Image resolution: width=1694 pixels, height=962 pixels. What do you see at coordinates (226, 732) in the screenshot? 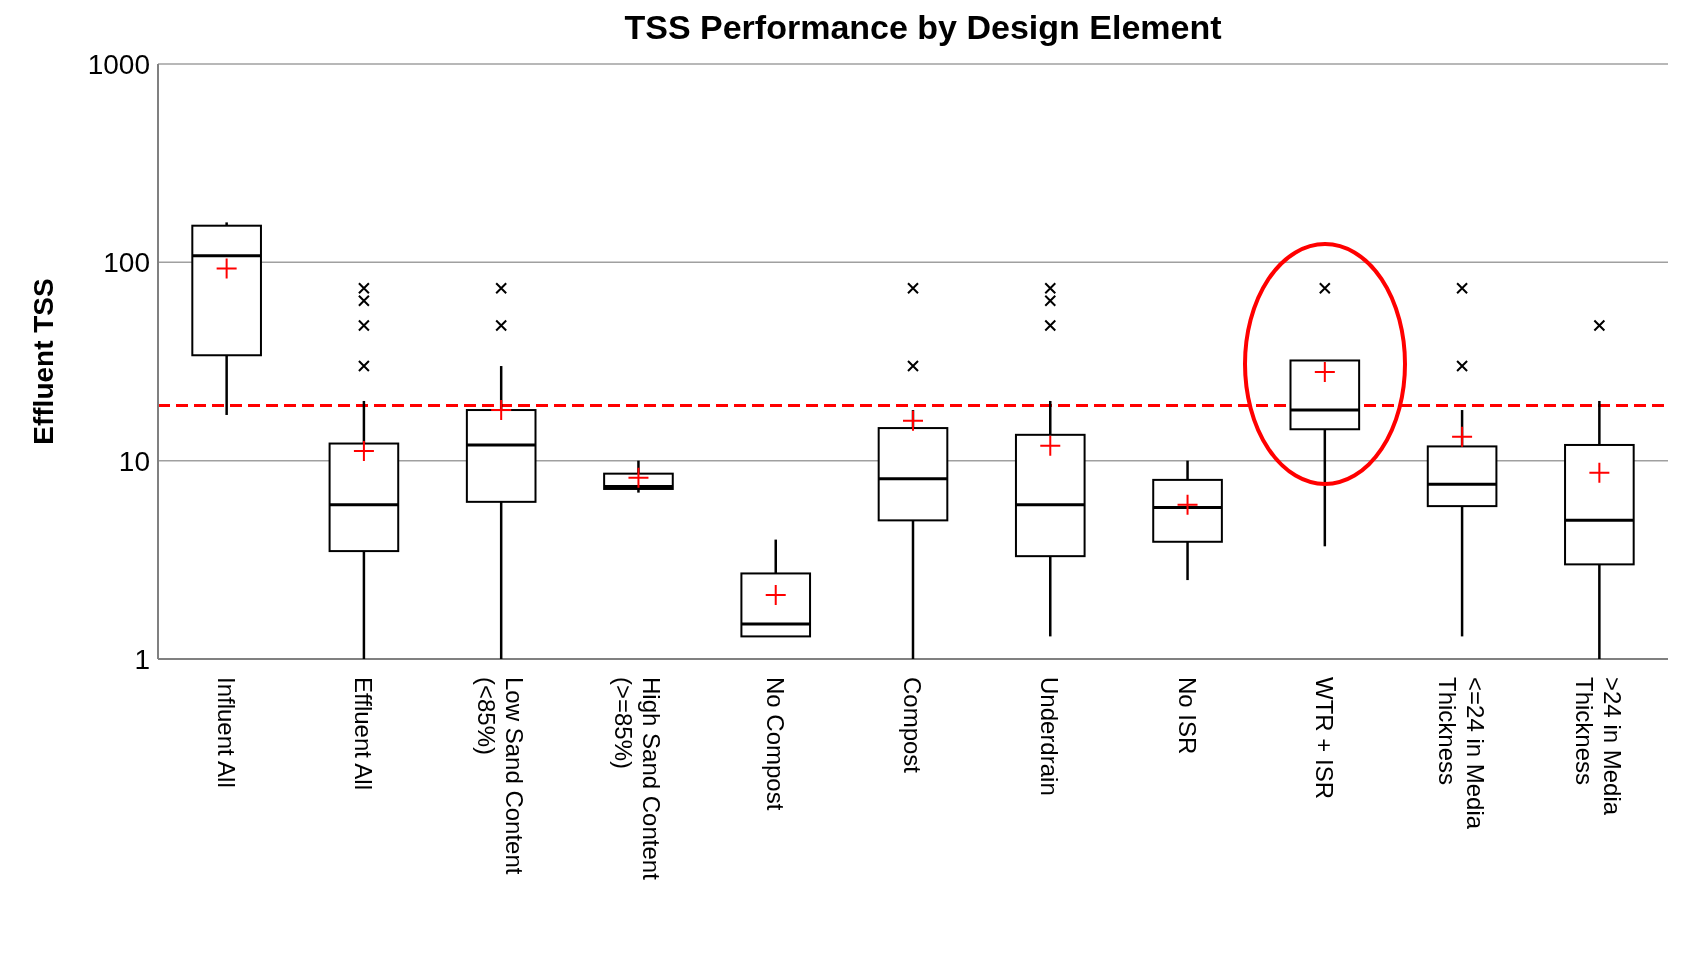
I see `x-tick-label: Influent All` at bounding box center [226, 732].